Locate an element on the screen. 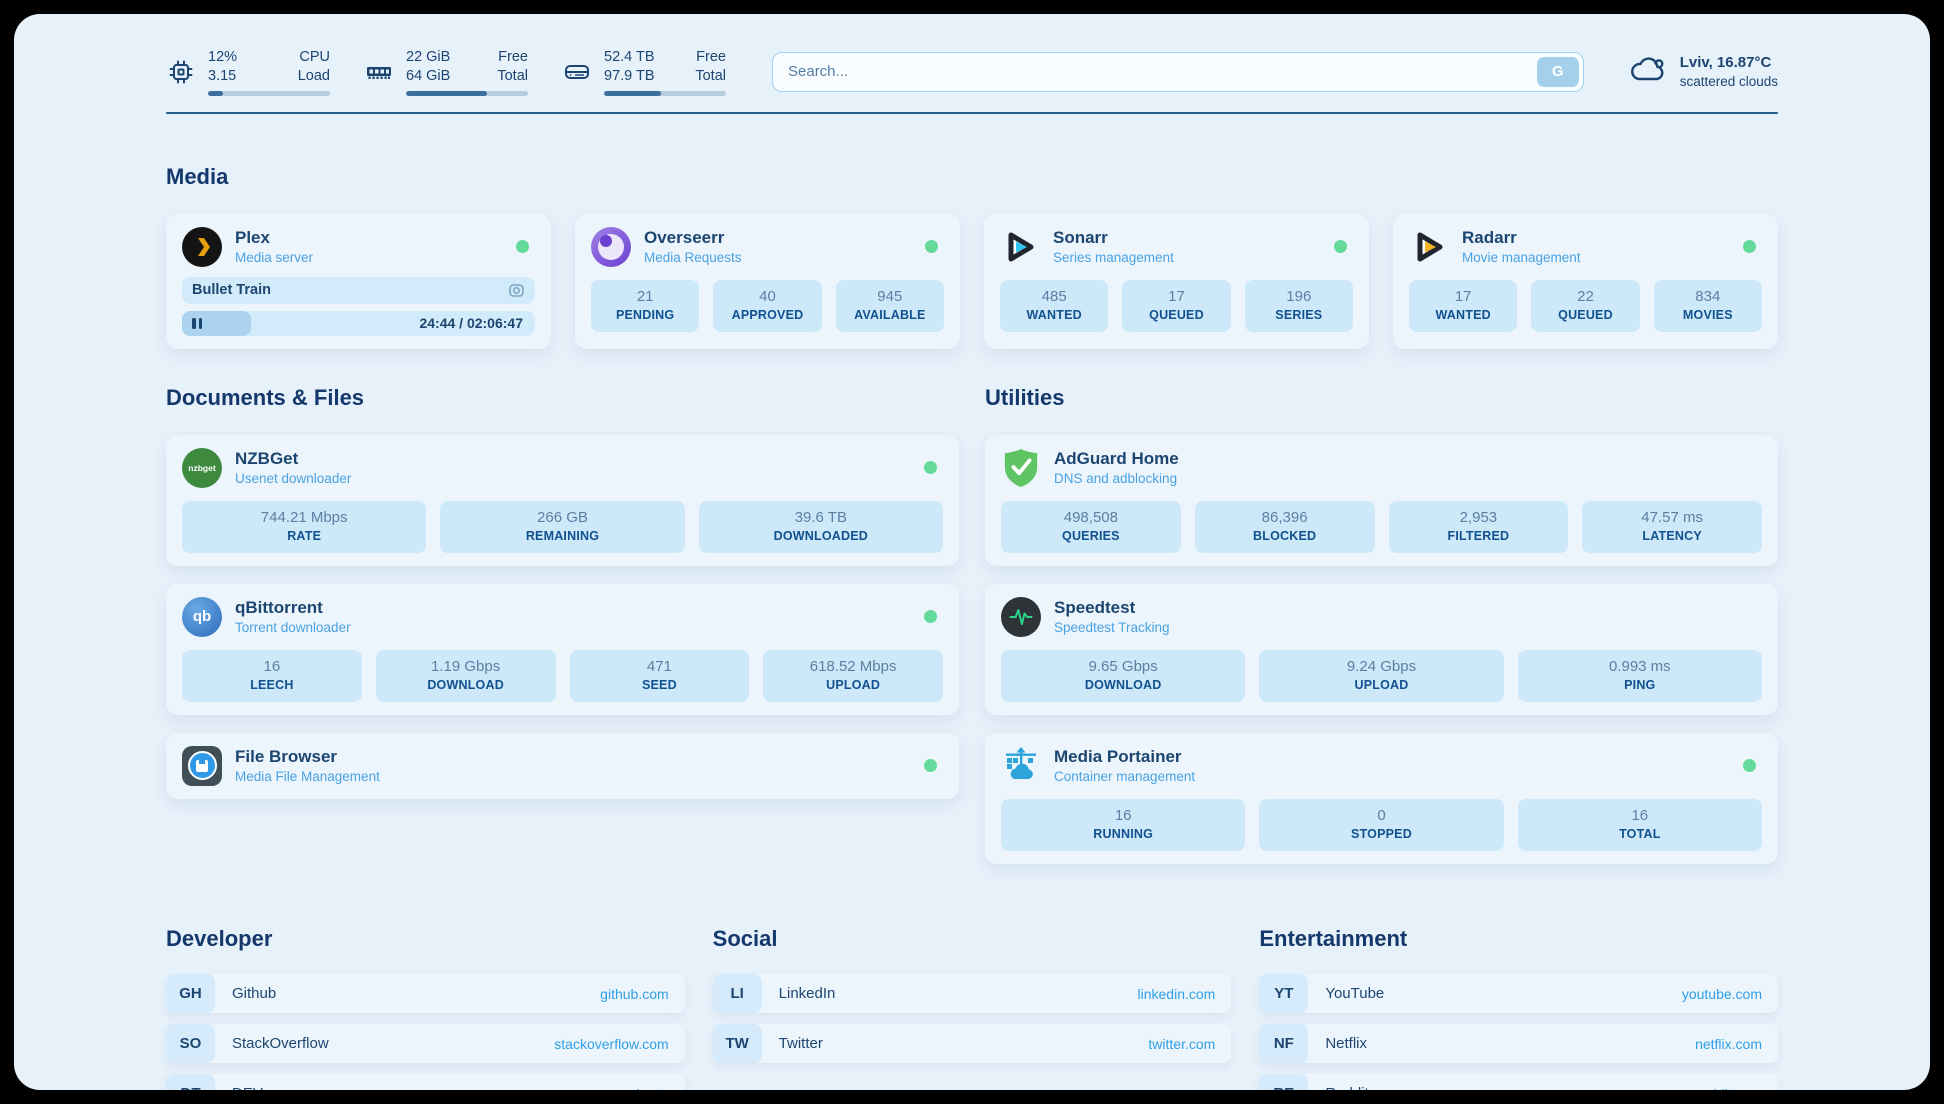 This screenshot has width=1944, height=1104. playback-progress-bar: 24:44 / 02:06:47 is located at coordinates (358, 323).